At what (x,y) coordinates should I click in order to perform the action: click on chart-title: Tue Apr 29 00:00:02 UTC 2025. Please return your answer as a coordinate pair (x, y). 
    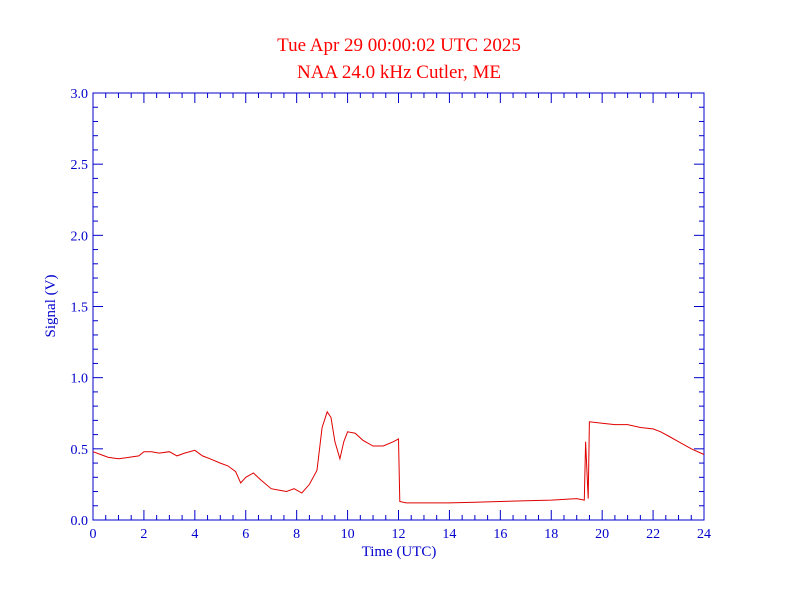
    Looking at the image, I should click on (399, 45).